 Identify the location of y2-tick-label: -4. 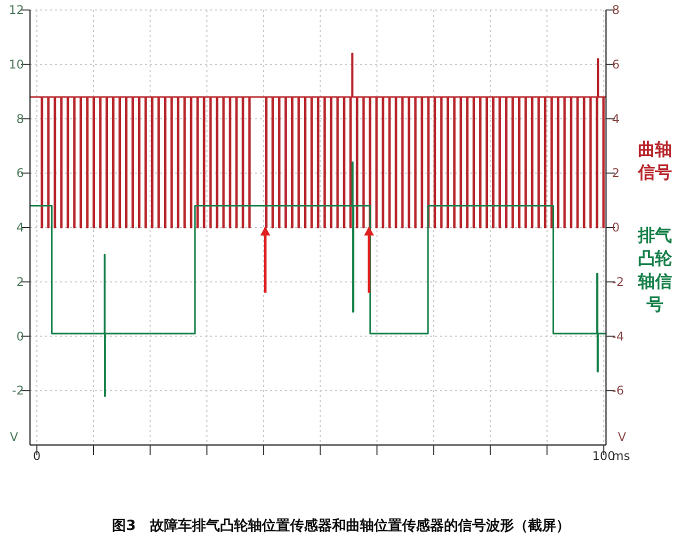
(618, 336).